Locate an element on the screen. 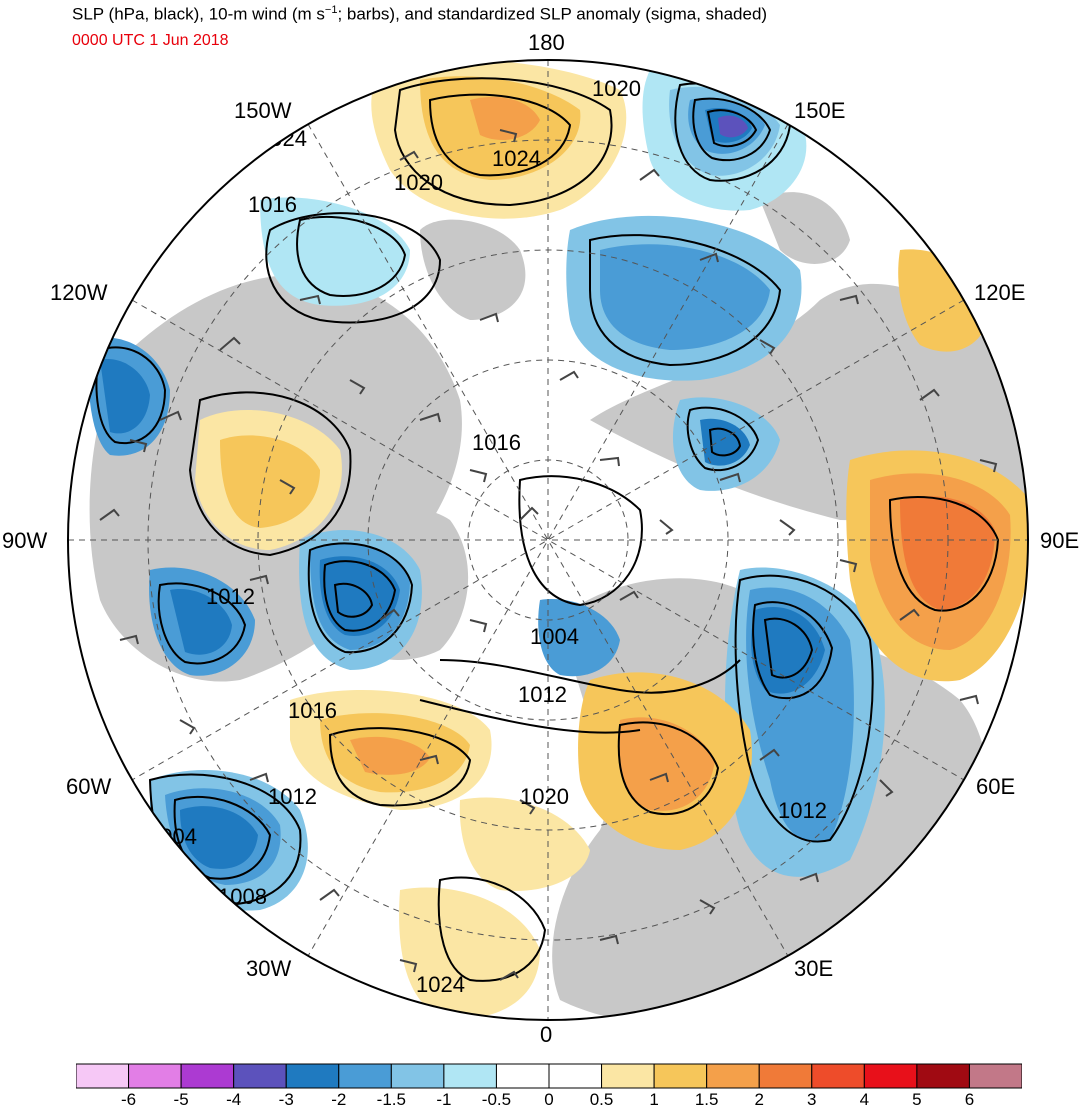  lon-label-120e: 120E is located at coordinates (999, 292).